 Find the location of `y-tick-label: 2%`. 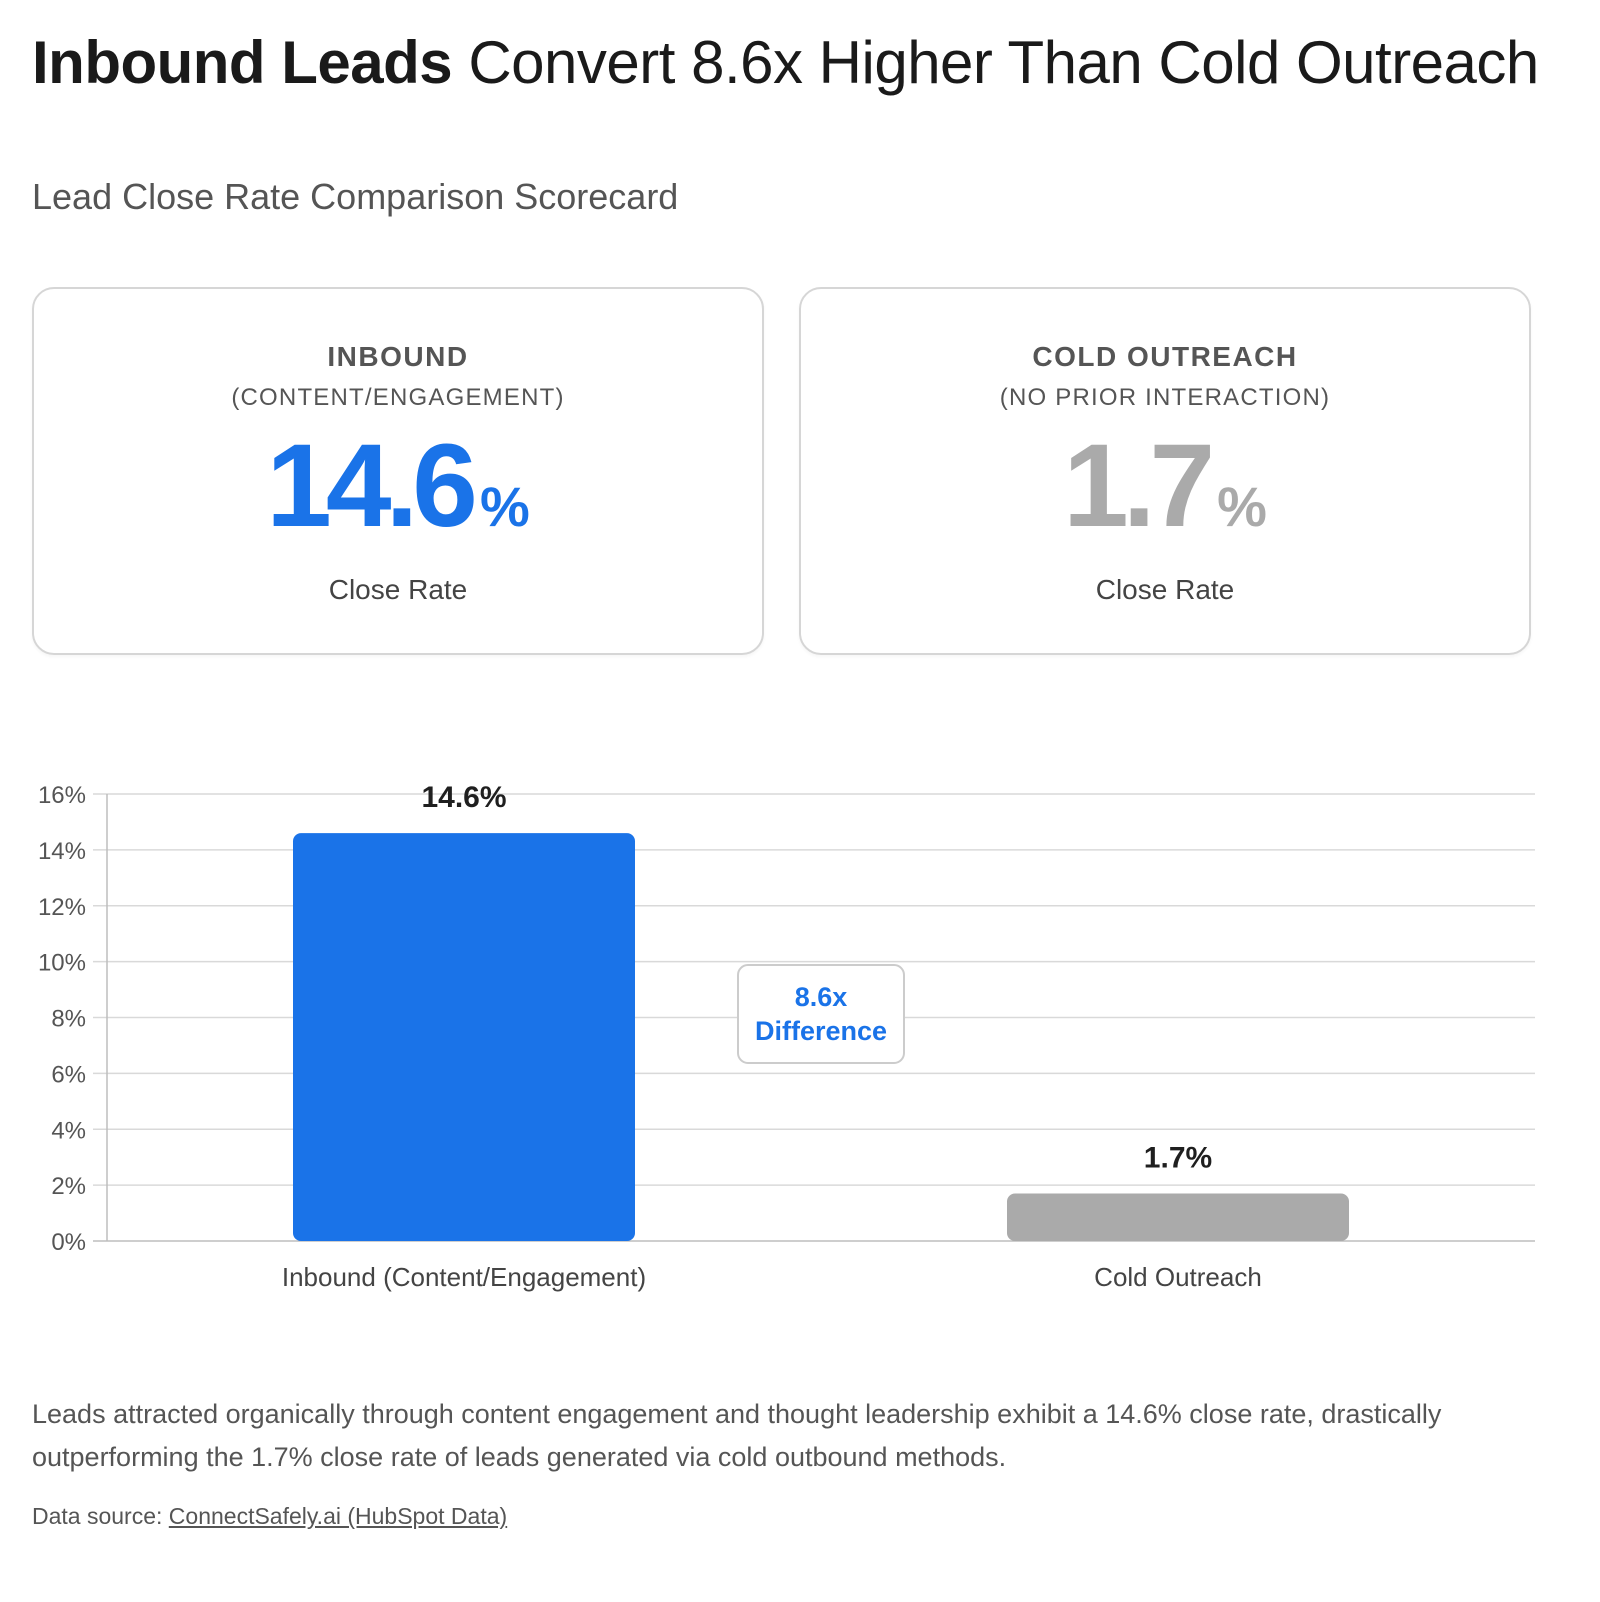

y-tick-label: 2% is located at coordinates (68, 1186).